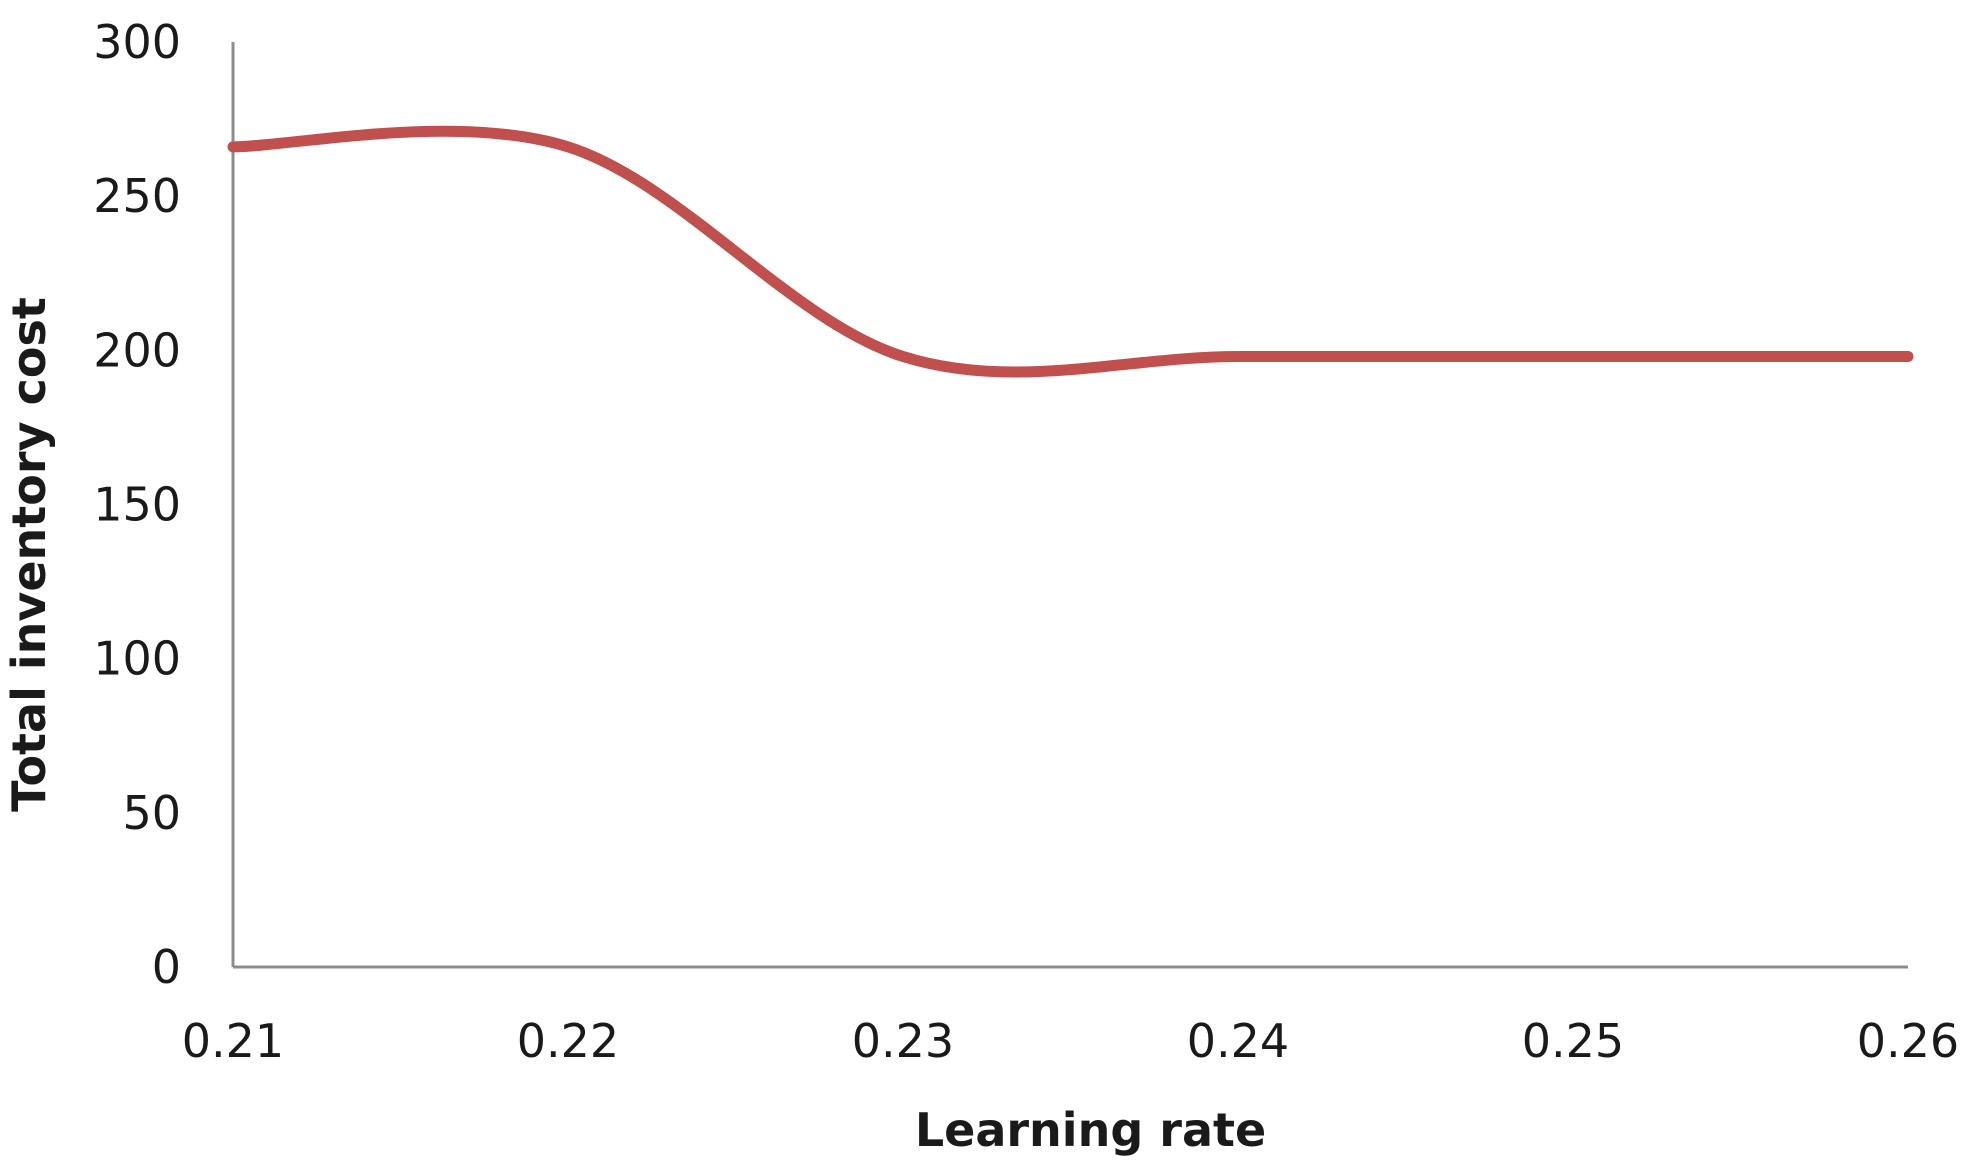 Image resolution: width=1971 pixels, height=1174 pixels. What do you see at coordinates (1908, 1041) in the screenshot?
I see `x-tick-label: 0.26` at bounding box center [1908, 1041].